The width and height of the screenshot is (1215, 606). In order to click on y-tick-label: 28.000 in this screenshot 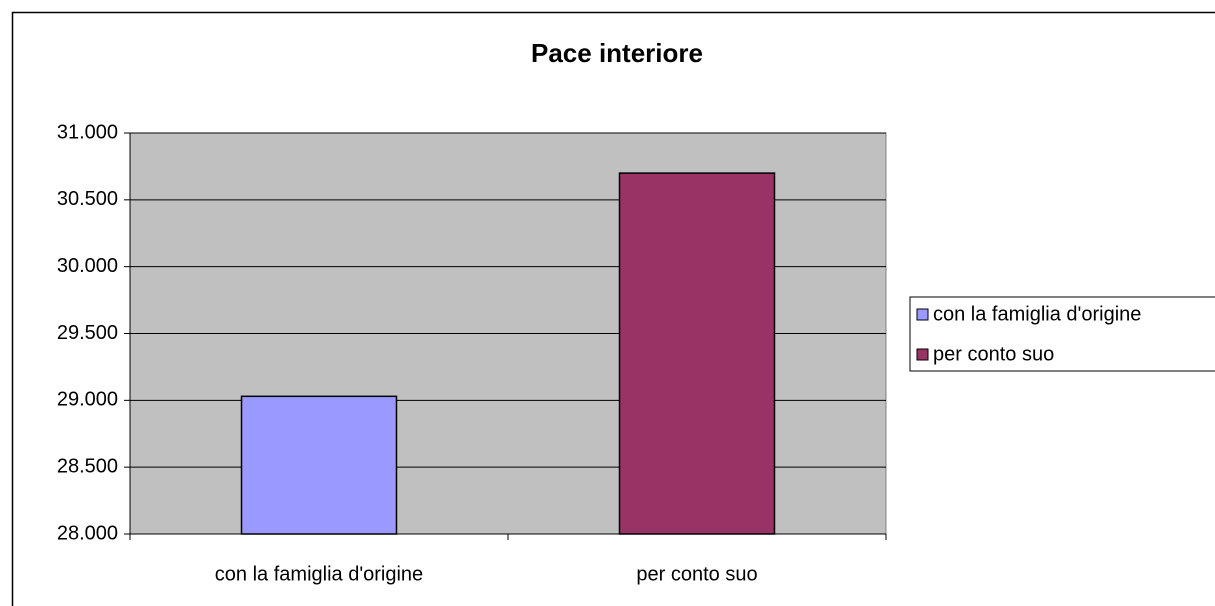, I will do `click(87, 533)`.